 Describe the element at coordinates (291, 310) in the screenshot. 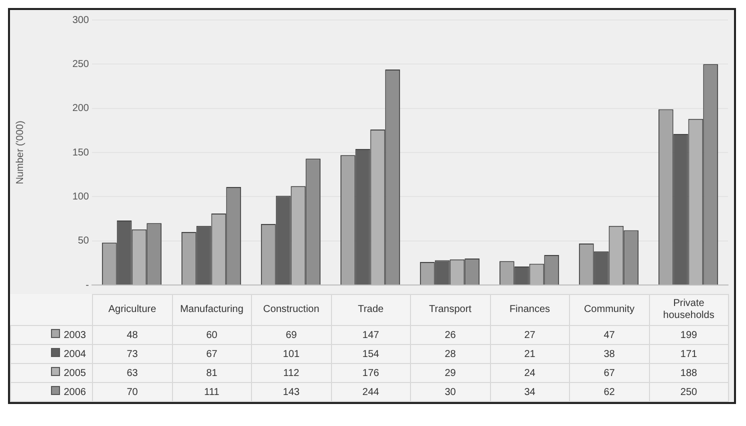

I see `x-tick-label: Construction` at that location.